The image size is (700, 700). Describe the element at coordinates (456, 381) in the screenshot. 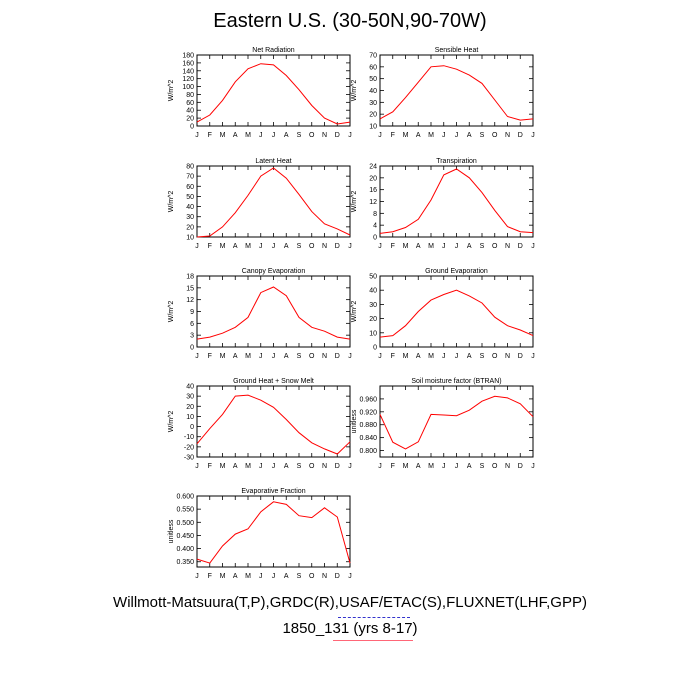

I see `panel-title: Soil moisture factor (BTRAN)` at that location.